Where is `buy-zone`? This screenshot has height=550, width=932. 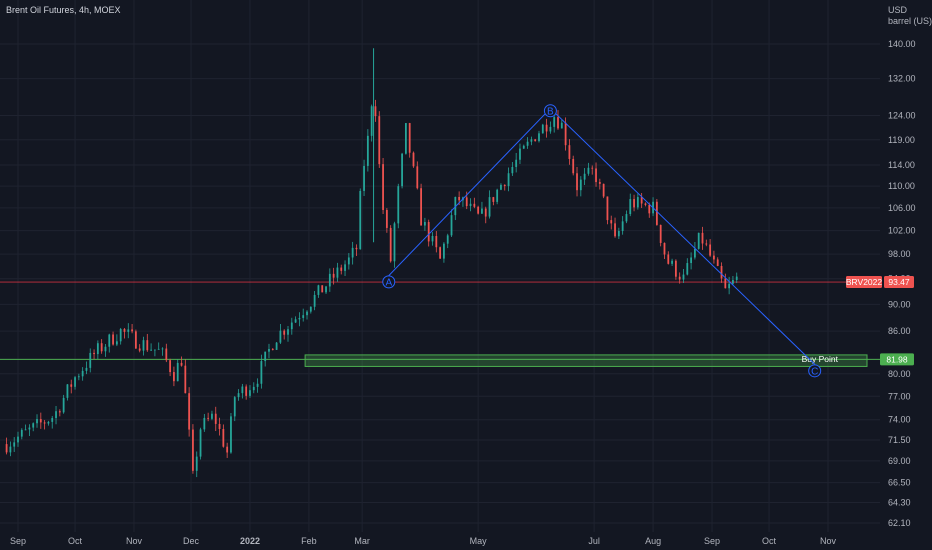 buy-zone is located at coordinates (586, 360).